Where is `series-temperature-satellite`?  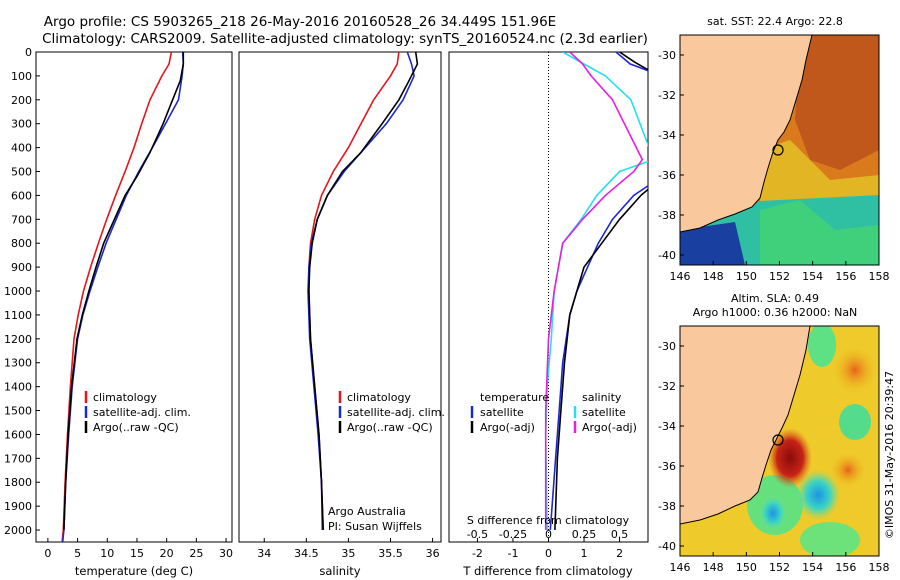 series-temperature-satellite is located at coordinates (598, 291).